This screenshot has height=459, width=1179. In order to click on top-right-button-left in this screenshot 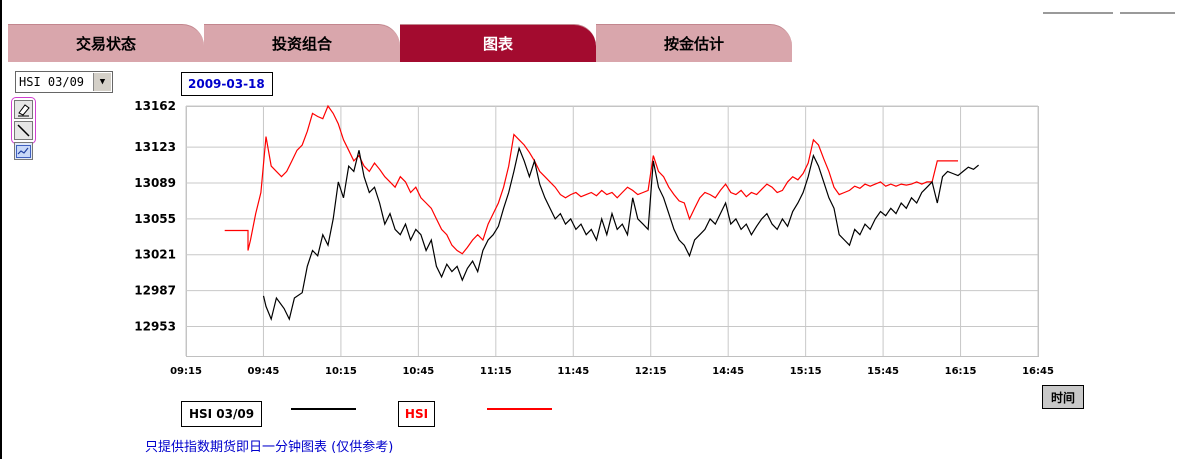, I will do `click(1078, 13)`.